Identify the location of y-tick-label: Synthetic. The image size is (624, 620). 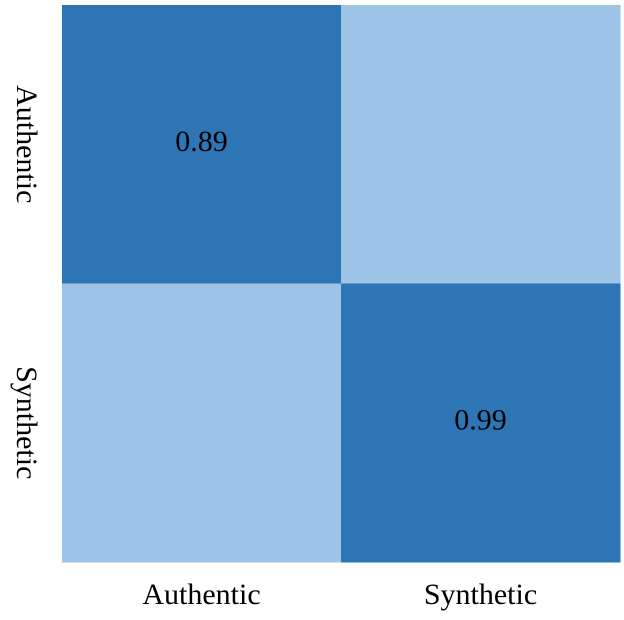
(26, 422).